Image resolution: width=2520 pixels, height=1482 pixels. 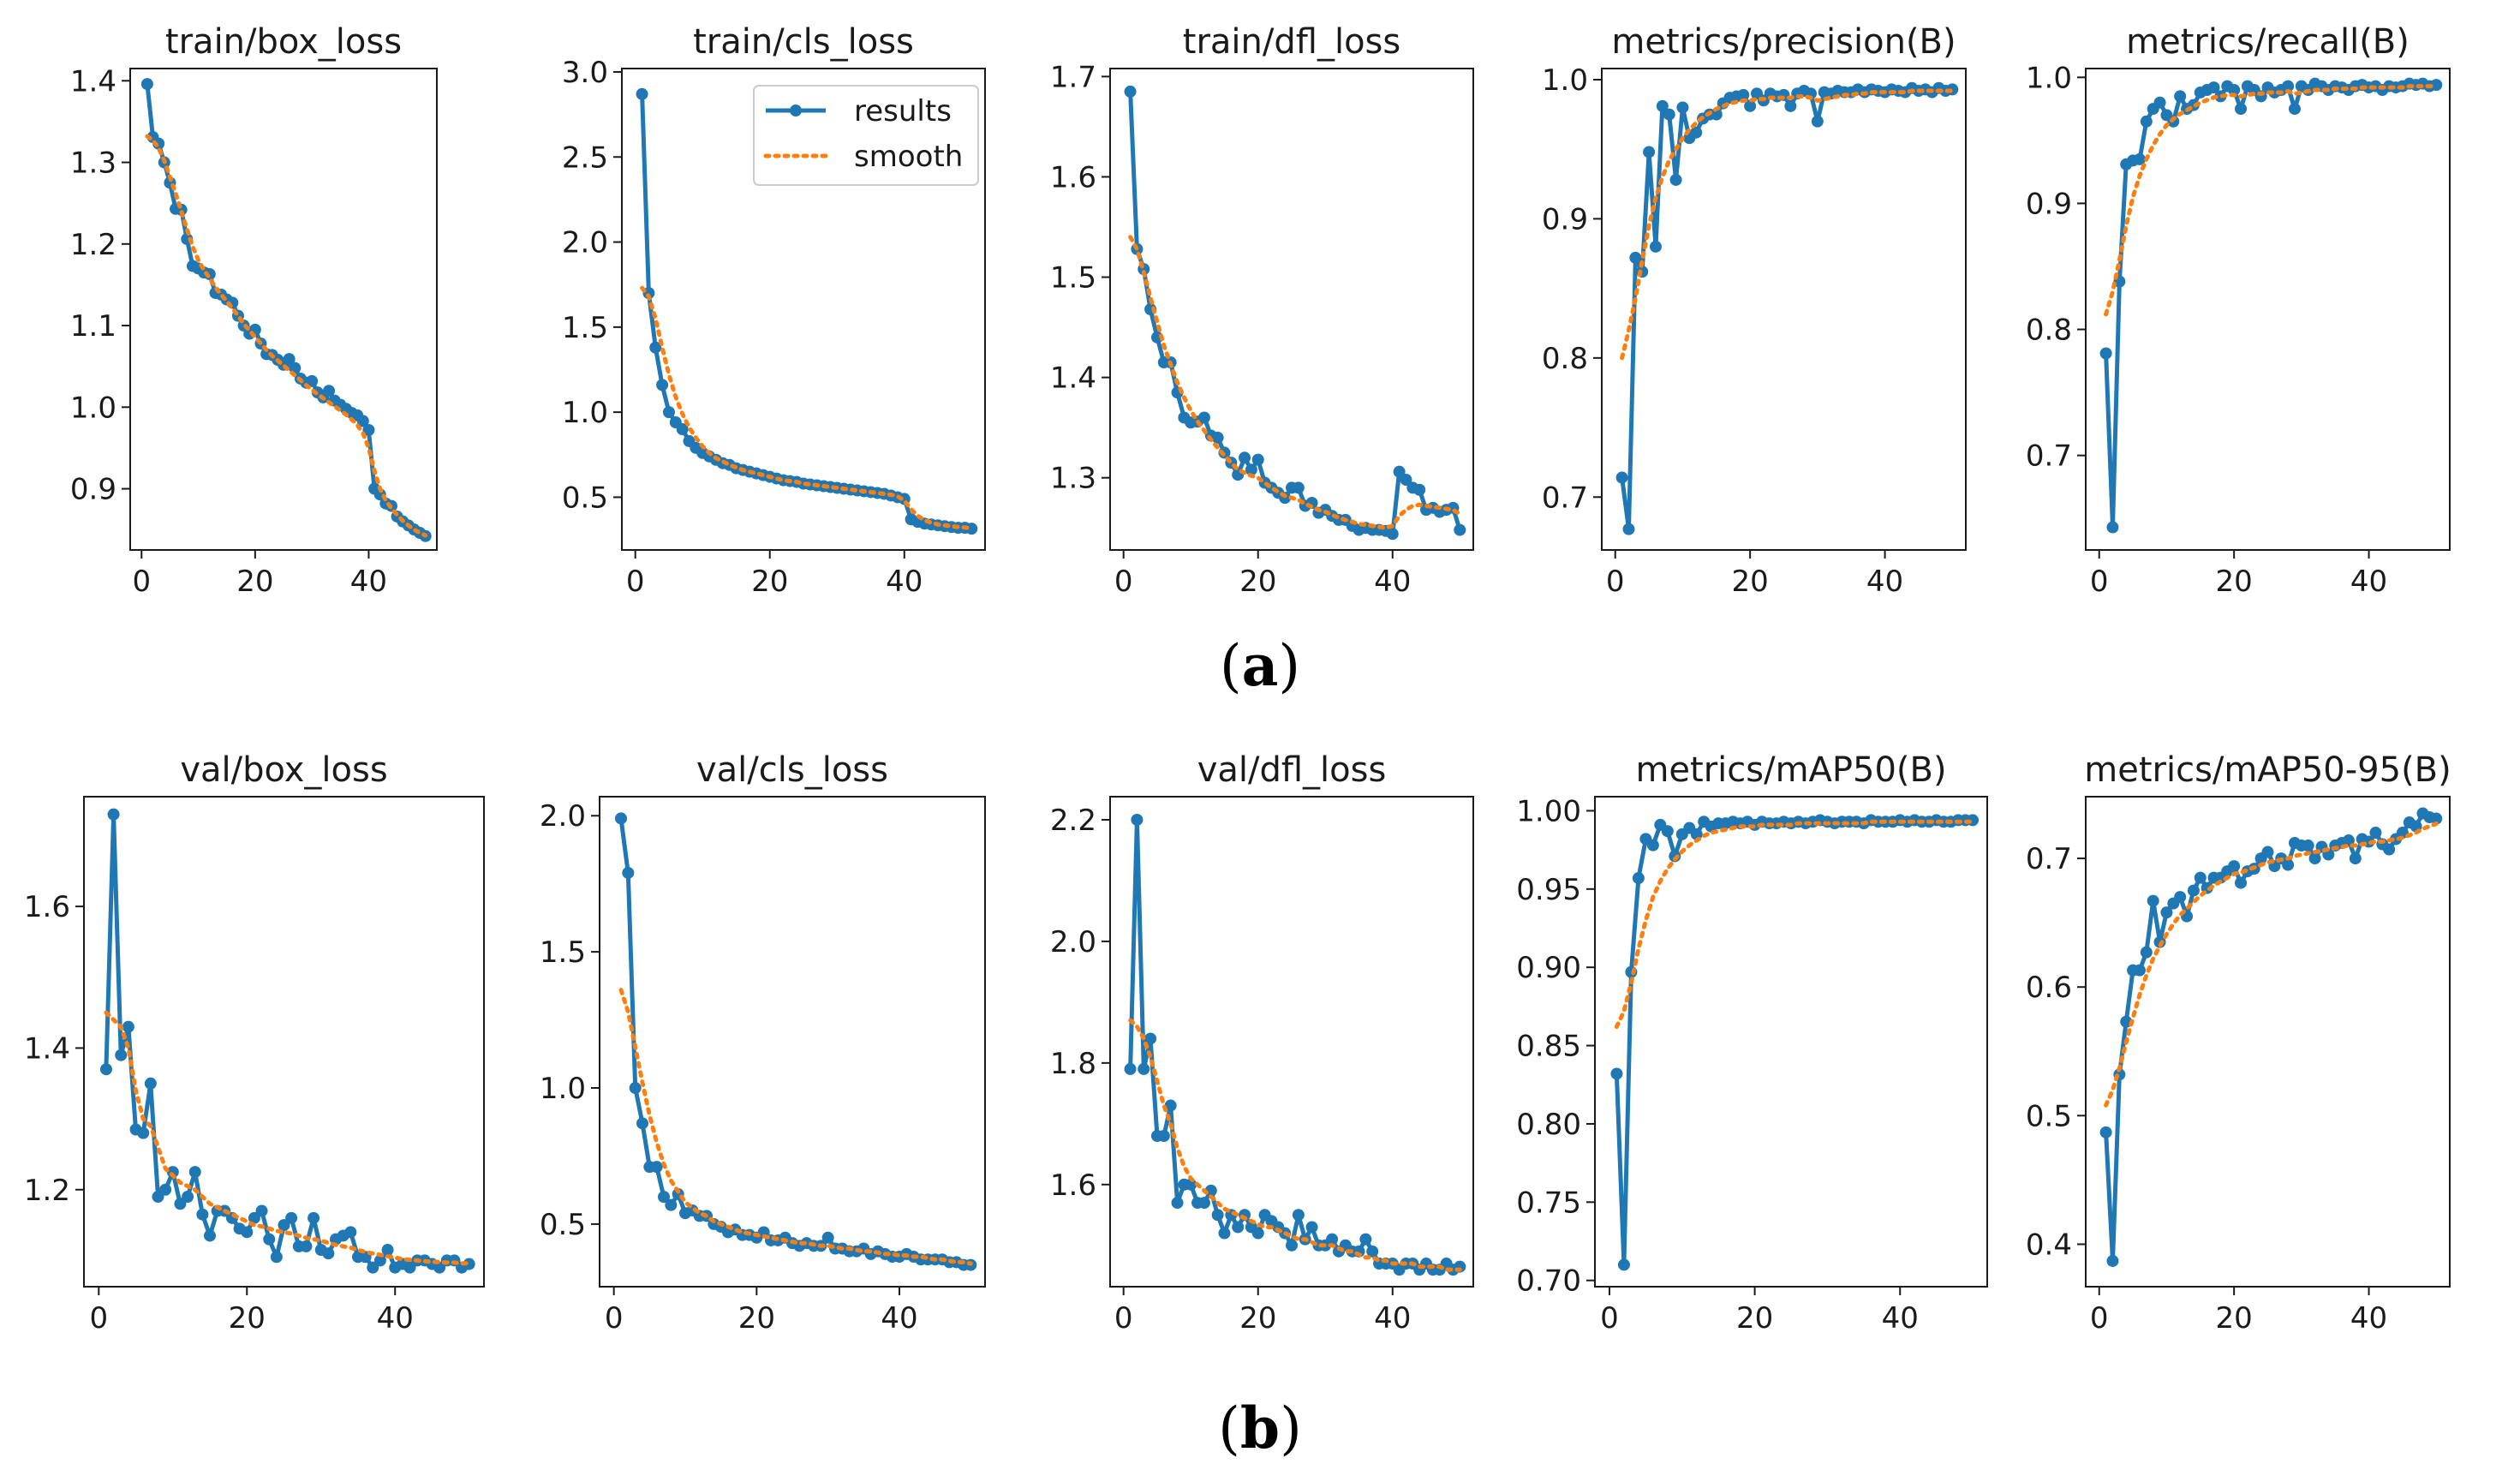 I want to click on y-tick-label: 0.7, so click(x=2049, y=859).